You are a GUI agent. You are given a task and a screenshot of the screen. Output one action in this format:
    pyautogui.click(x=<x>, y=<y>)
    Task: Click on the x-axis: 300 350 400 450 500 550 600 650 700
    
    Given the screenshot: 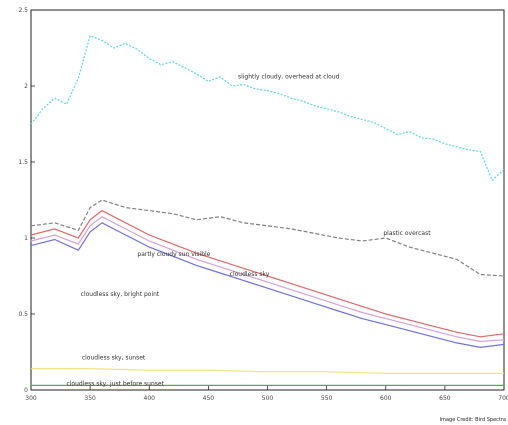 What is the action you would take?
    pyautogui.click(x=266, y=394)
    